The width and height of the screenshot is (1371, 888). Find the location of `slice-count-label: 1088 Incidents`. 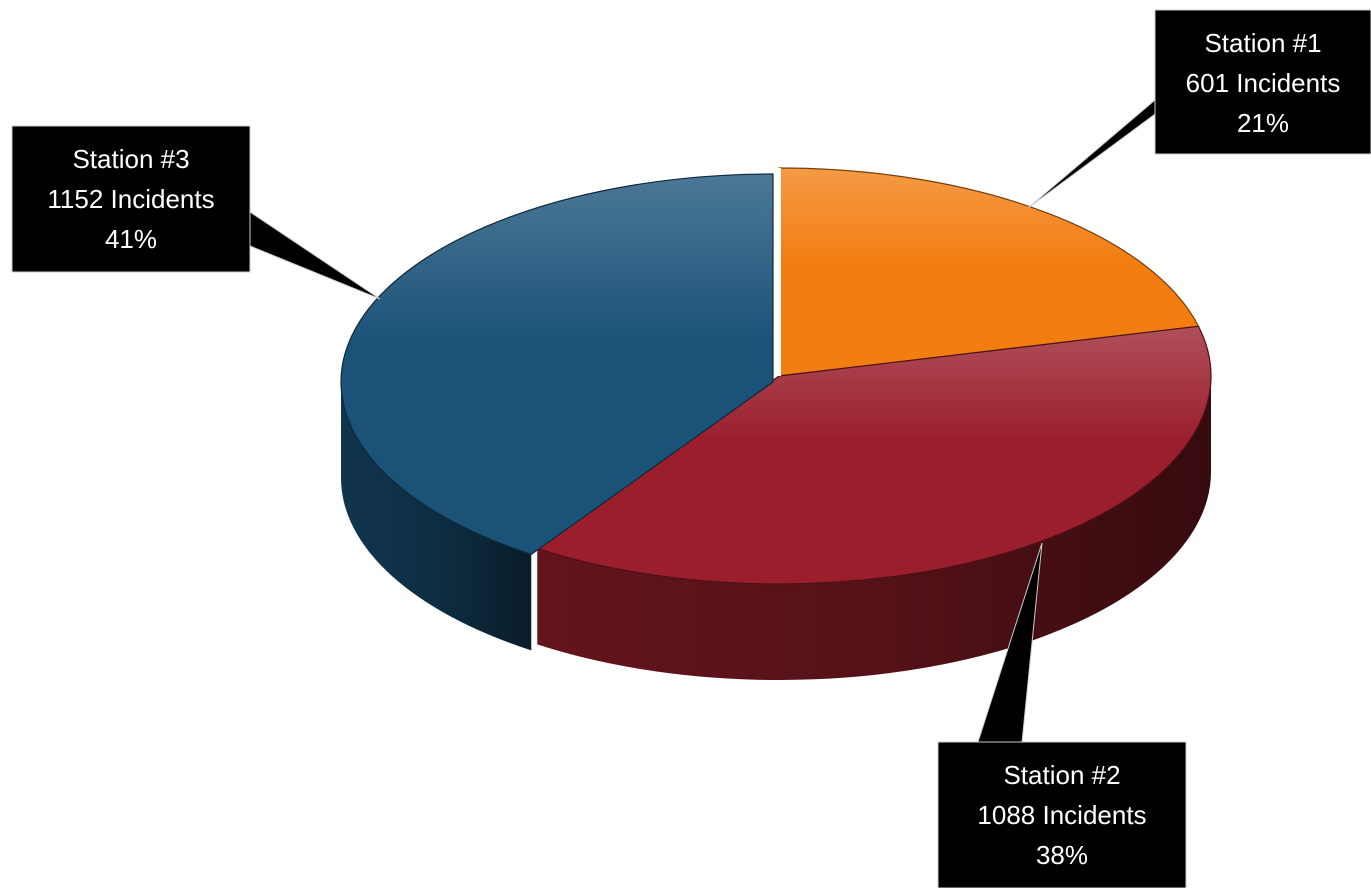

slice-count-label: 1088 Incidents is located at coordinates (1061, 815).